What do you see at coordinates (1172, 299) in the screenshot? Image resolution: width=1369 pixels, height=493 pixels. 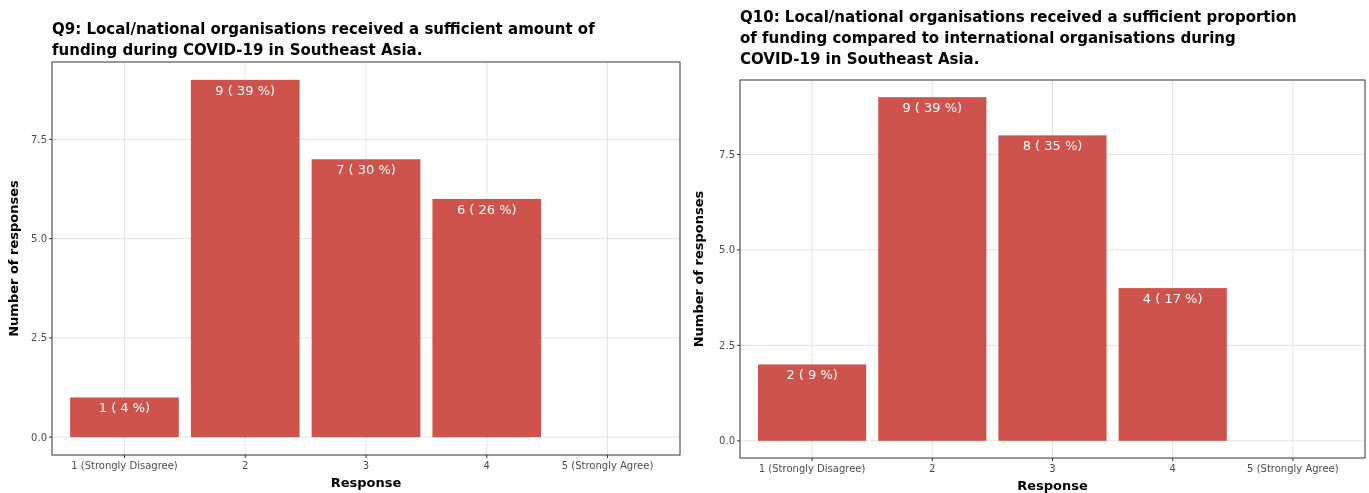 I see `data-label: 4 ( 17 %)` at bounding box center [1172, 299].